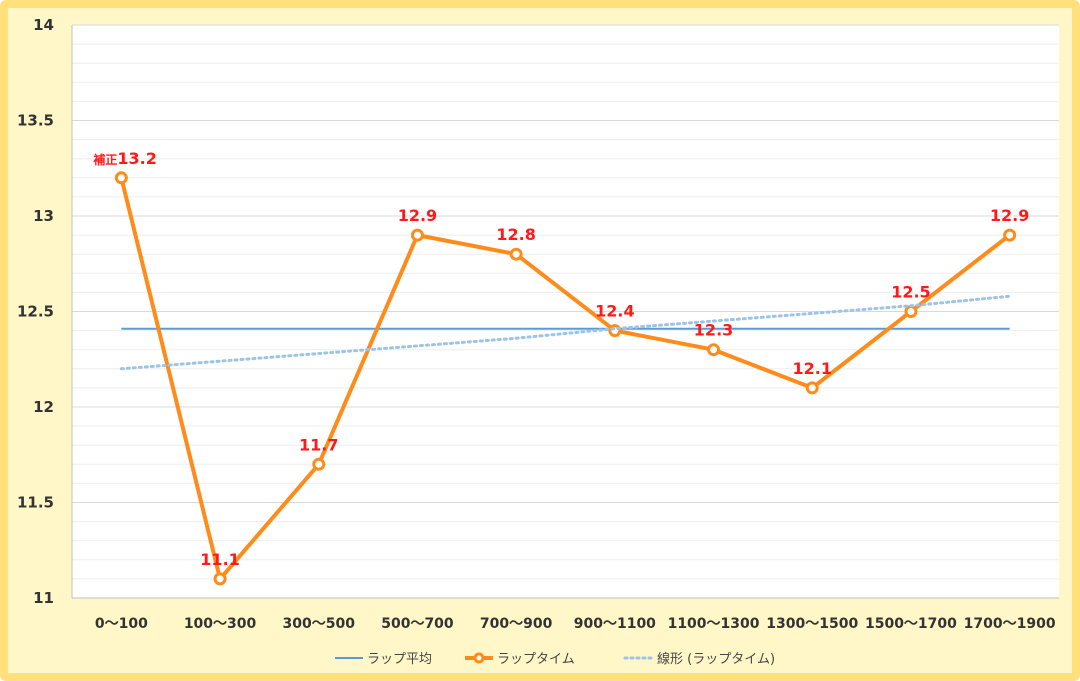 This screenshot has width=1080, height=681. Describe the element at coordinates (104, 159) in the screenshot. I see `data-label-prefix: 補正` at that location.